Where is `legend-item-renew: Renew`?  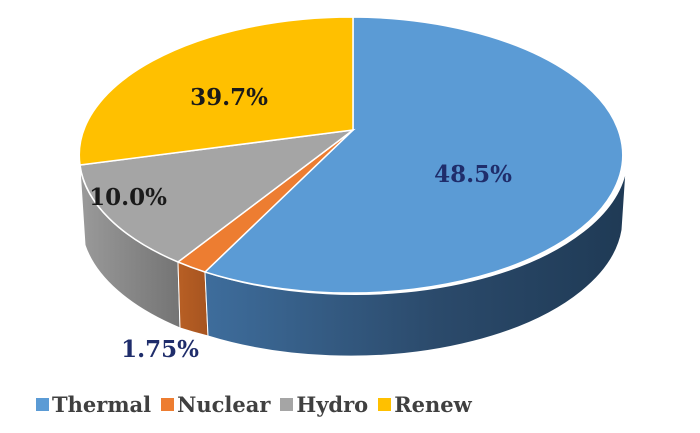 legend-item-renew: Renew is located at coordinates (425, 404).